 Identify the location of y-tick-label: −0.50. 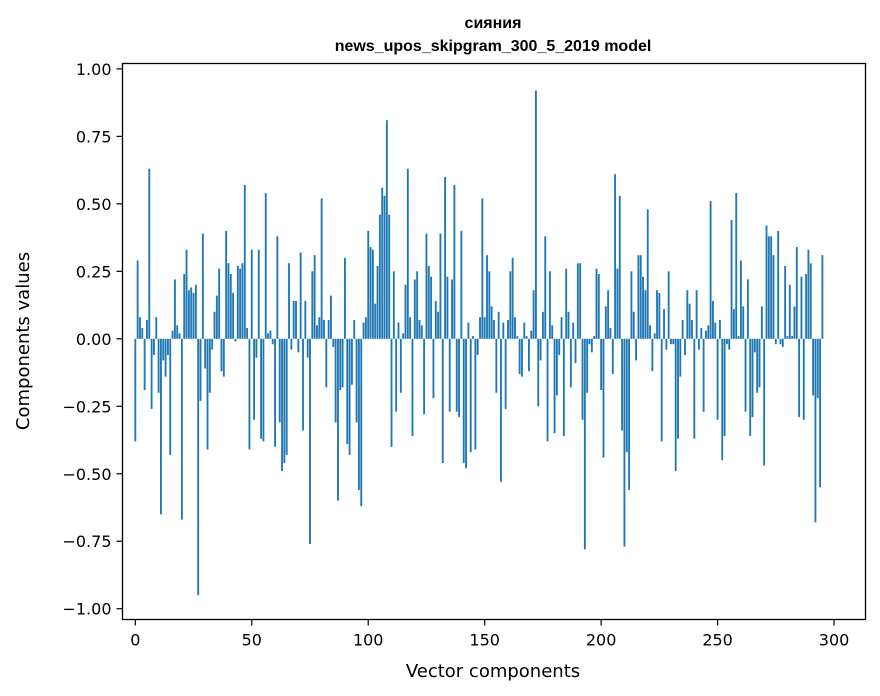
(86, 474).